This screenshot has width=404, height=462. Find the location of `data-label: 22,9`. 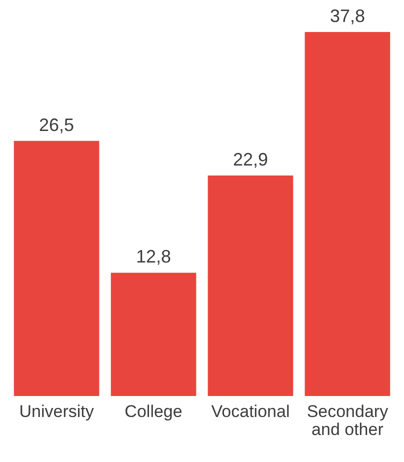

data-label: 22,9 is located at coordinates (250, 159).